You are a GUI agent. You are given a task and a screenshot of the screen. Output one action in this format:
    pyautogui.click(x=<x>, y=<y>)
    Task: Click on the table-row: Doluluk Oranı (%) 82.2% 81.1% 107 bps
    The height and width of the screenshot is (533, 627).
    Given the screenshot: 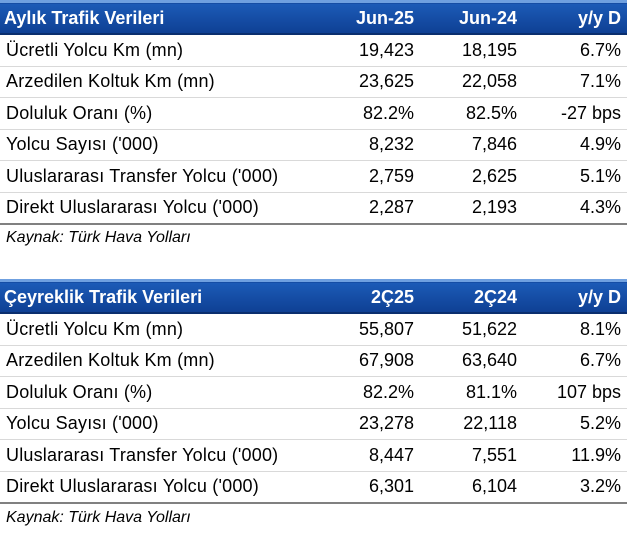 What is the action you would take?
    pyautogui.click(x=313, y=392)
    